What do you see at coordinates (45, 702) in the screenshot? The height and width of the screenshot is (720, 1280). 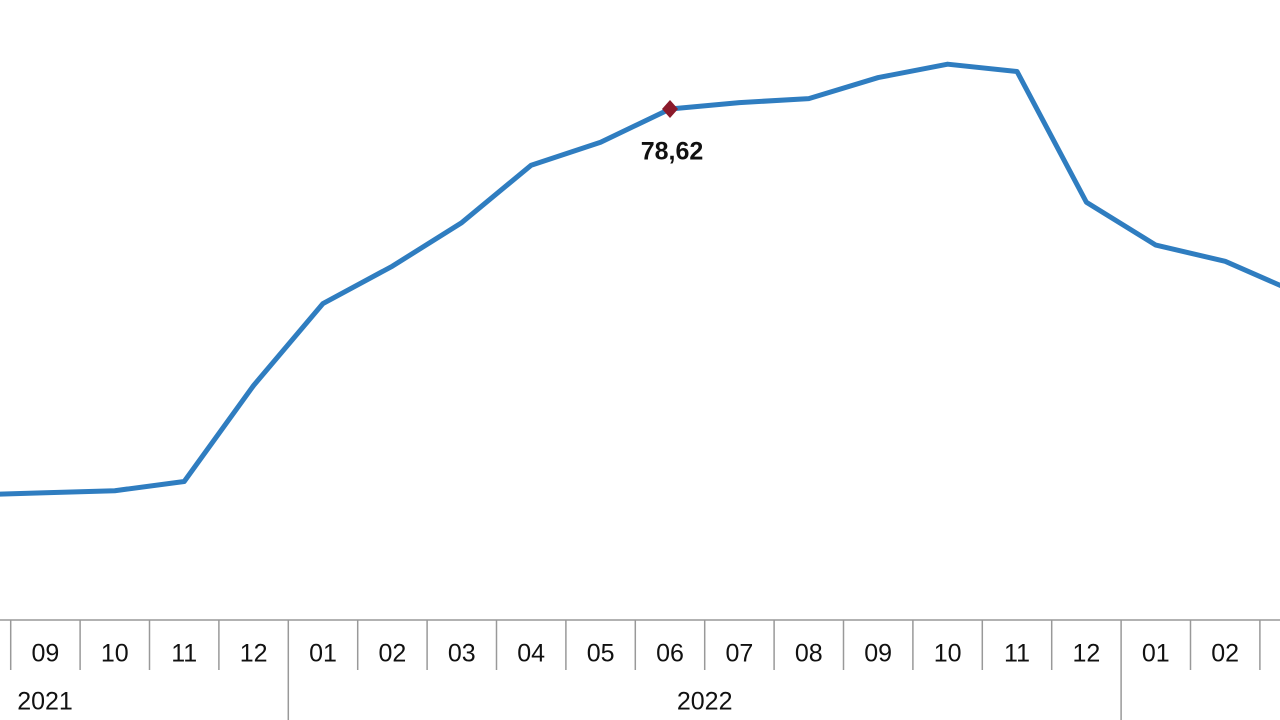 I see `year-label: 2021` at bounding box center [45, 702].